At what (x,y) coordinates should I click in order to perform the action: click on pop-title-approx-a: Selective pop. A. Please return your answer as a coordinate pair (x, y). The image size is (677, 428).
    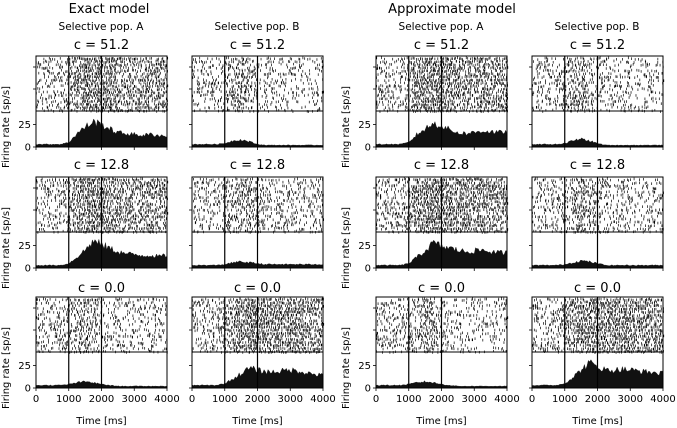
    Looking at the image, I should click on (442, 27).